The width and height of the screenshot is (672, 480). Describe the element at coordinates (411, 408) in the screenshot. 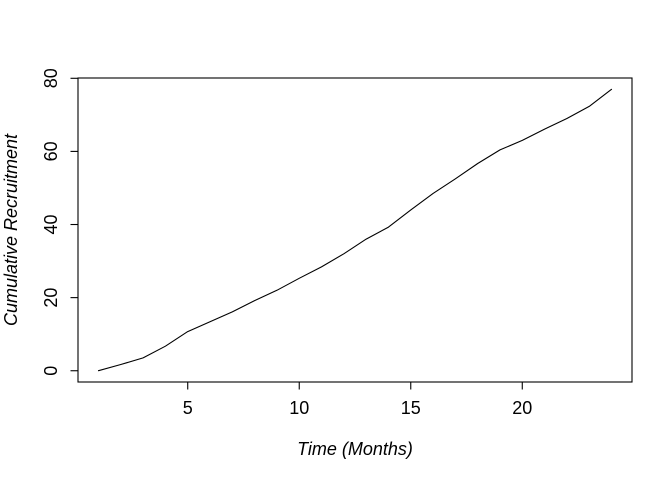

I see `x-axis-tick-label: 15` at that location.